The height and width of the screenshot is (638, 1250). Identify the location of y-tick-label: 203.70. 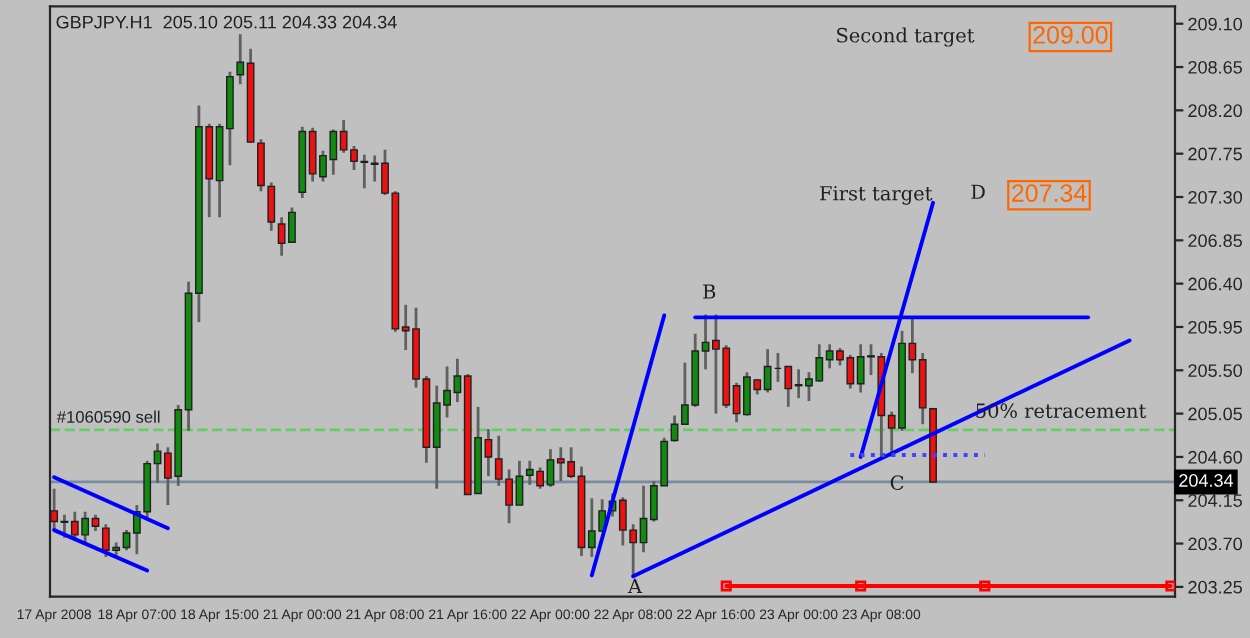
(1215, 544).